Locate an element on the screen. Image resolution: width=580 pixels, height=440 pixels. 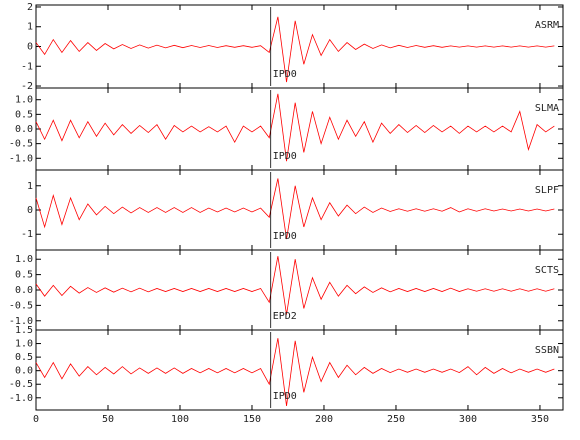
x-tick-label: 200 is located at coordinates (324, 419).